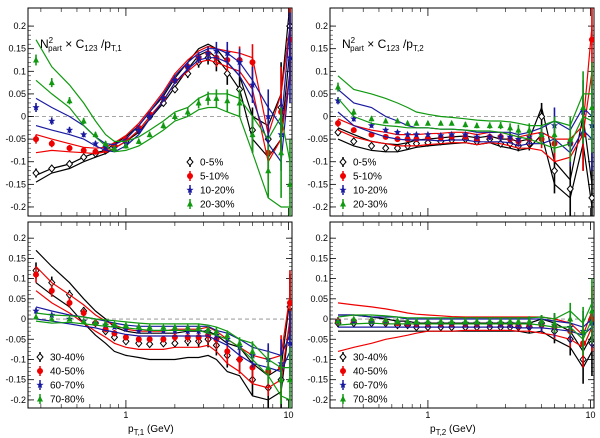 Image resolution: width=600 pixels, height=438 pixels. Describe the element at coordinates (131, 429) in the screenshot. I see `x-title-p: p` at that location.